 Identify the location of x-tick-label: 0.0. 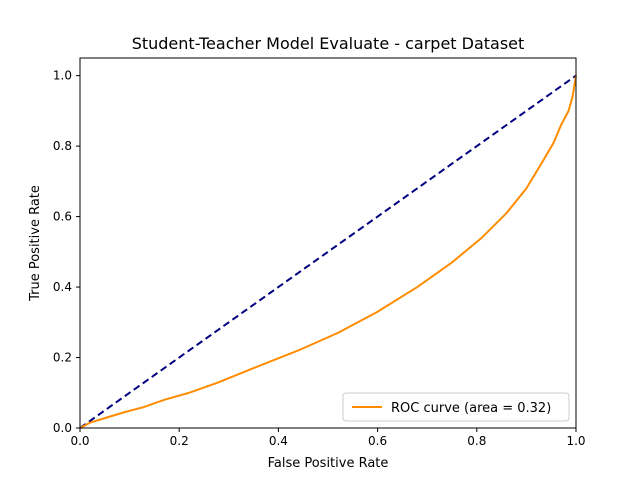
(79, 441).